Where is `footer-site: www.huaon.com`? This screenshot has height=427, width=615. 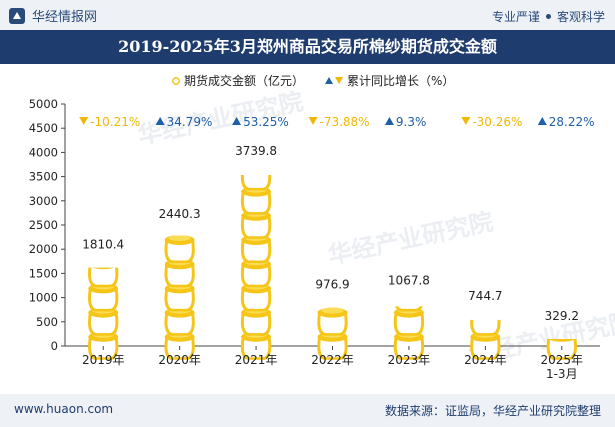 footer-site: www.huaon.com is located at coordinates (64, 409).